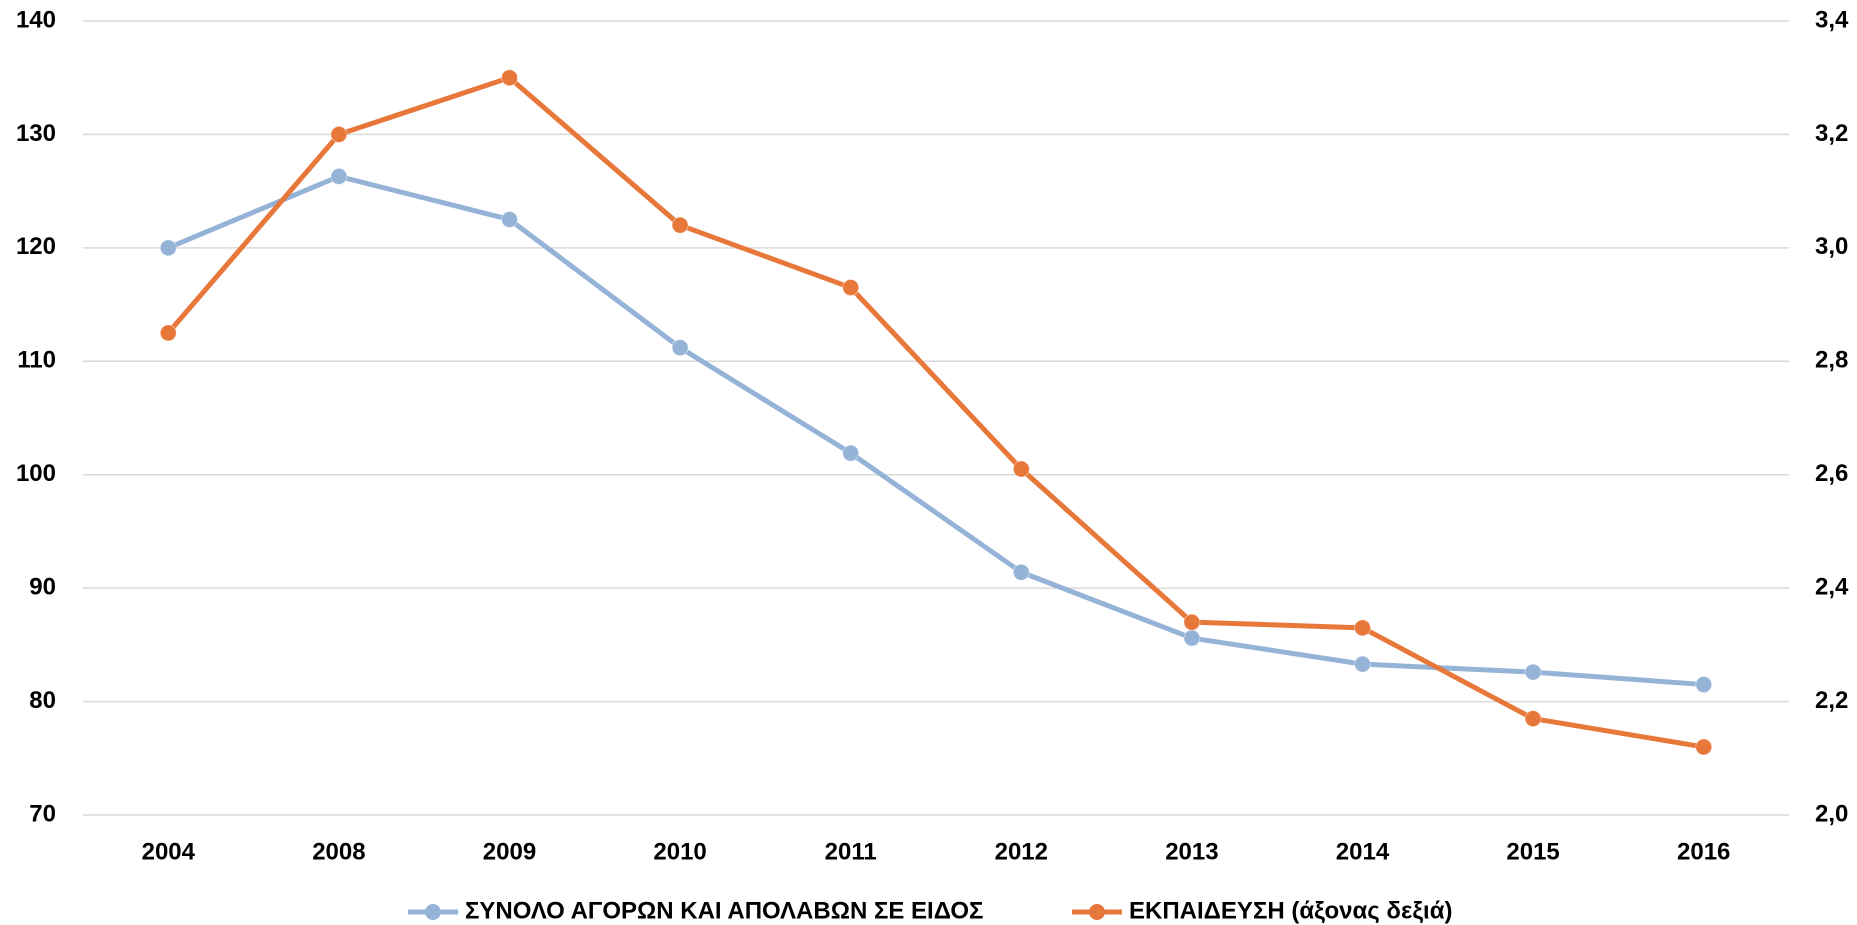  I want to click on x-tick-label: 2012, so click(1021, 851).